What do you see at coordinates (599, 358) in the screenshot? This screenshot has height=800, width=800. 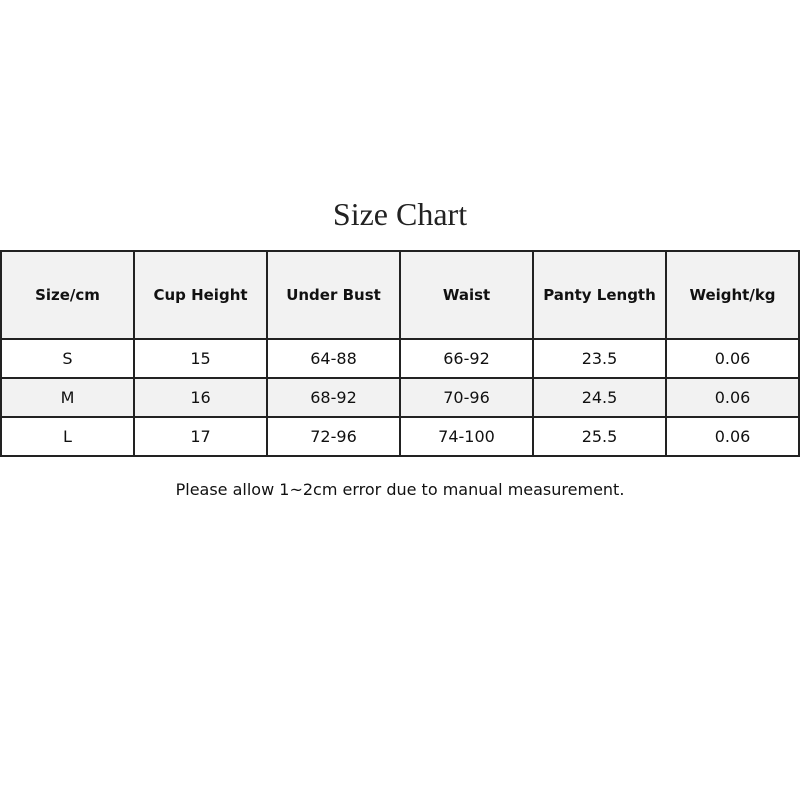 I see `table-cell: 23.5` at bounding box center [599, 358].